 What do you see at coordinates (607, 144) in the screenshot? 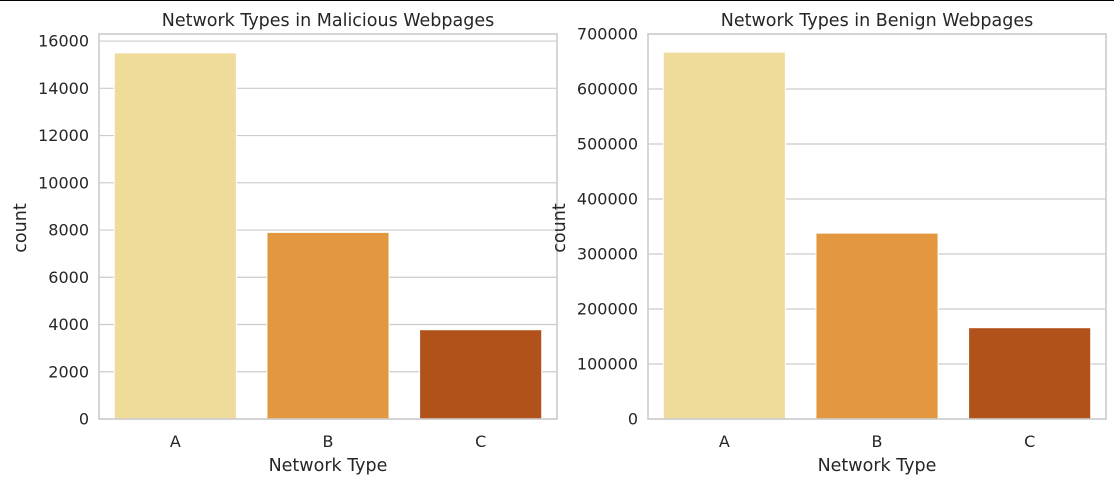
I see `y-tick-label: 500000` at bounding box center [607, 144].